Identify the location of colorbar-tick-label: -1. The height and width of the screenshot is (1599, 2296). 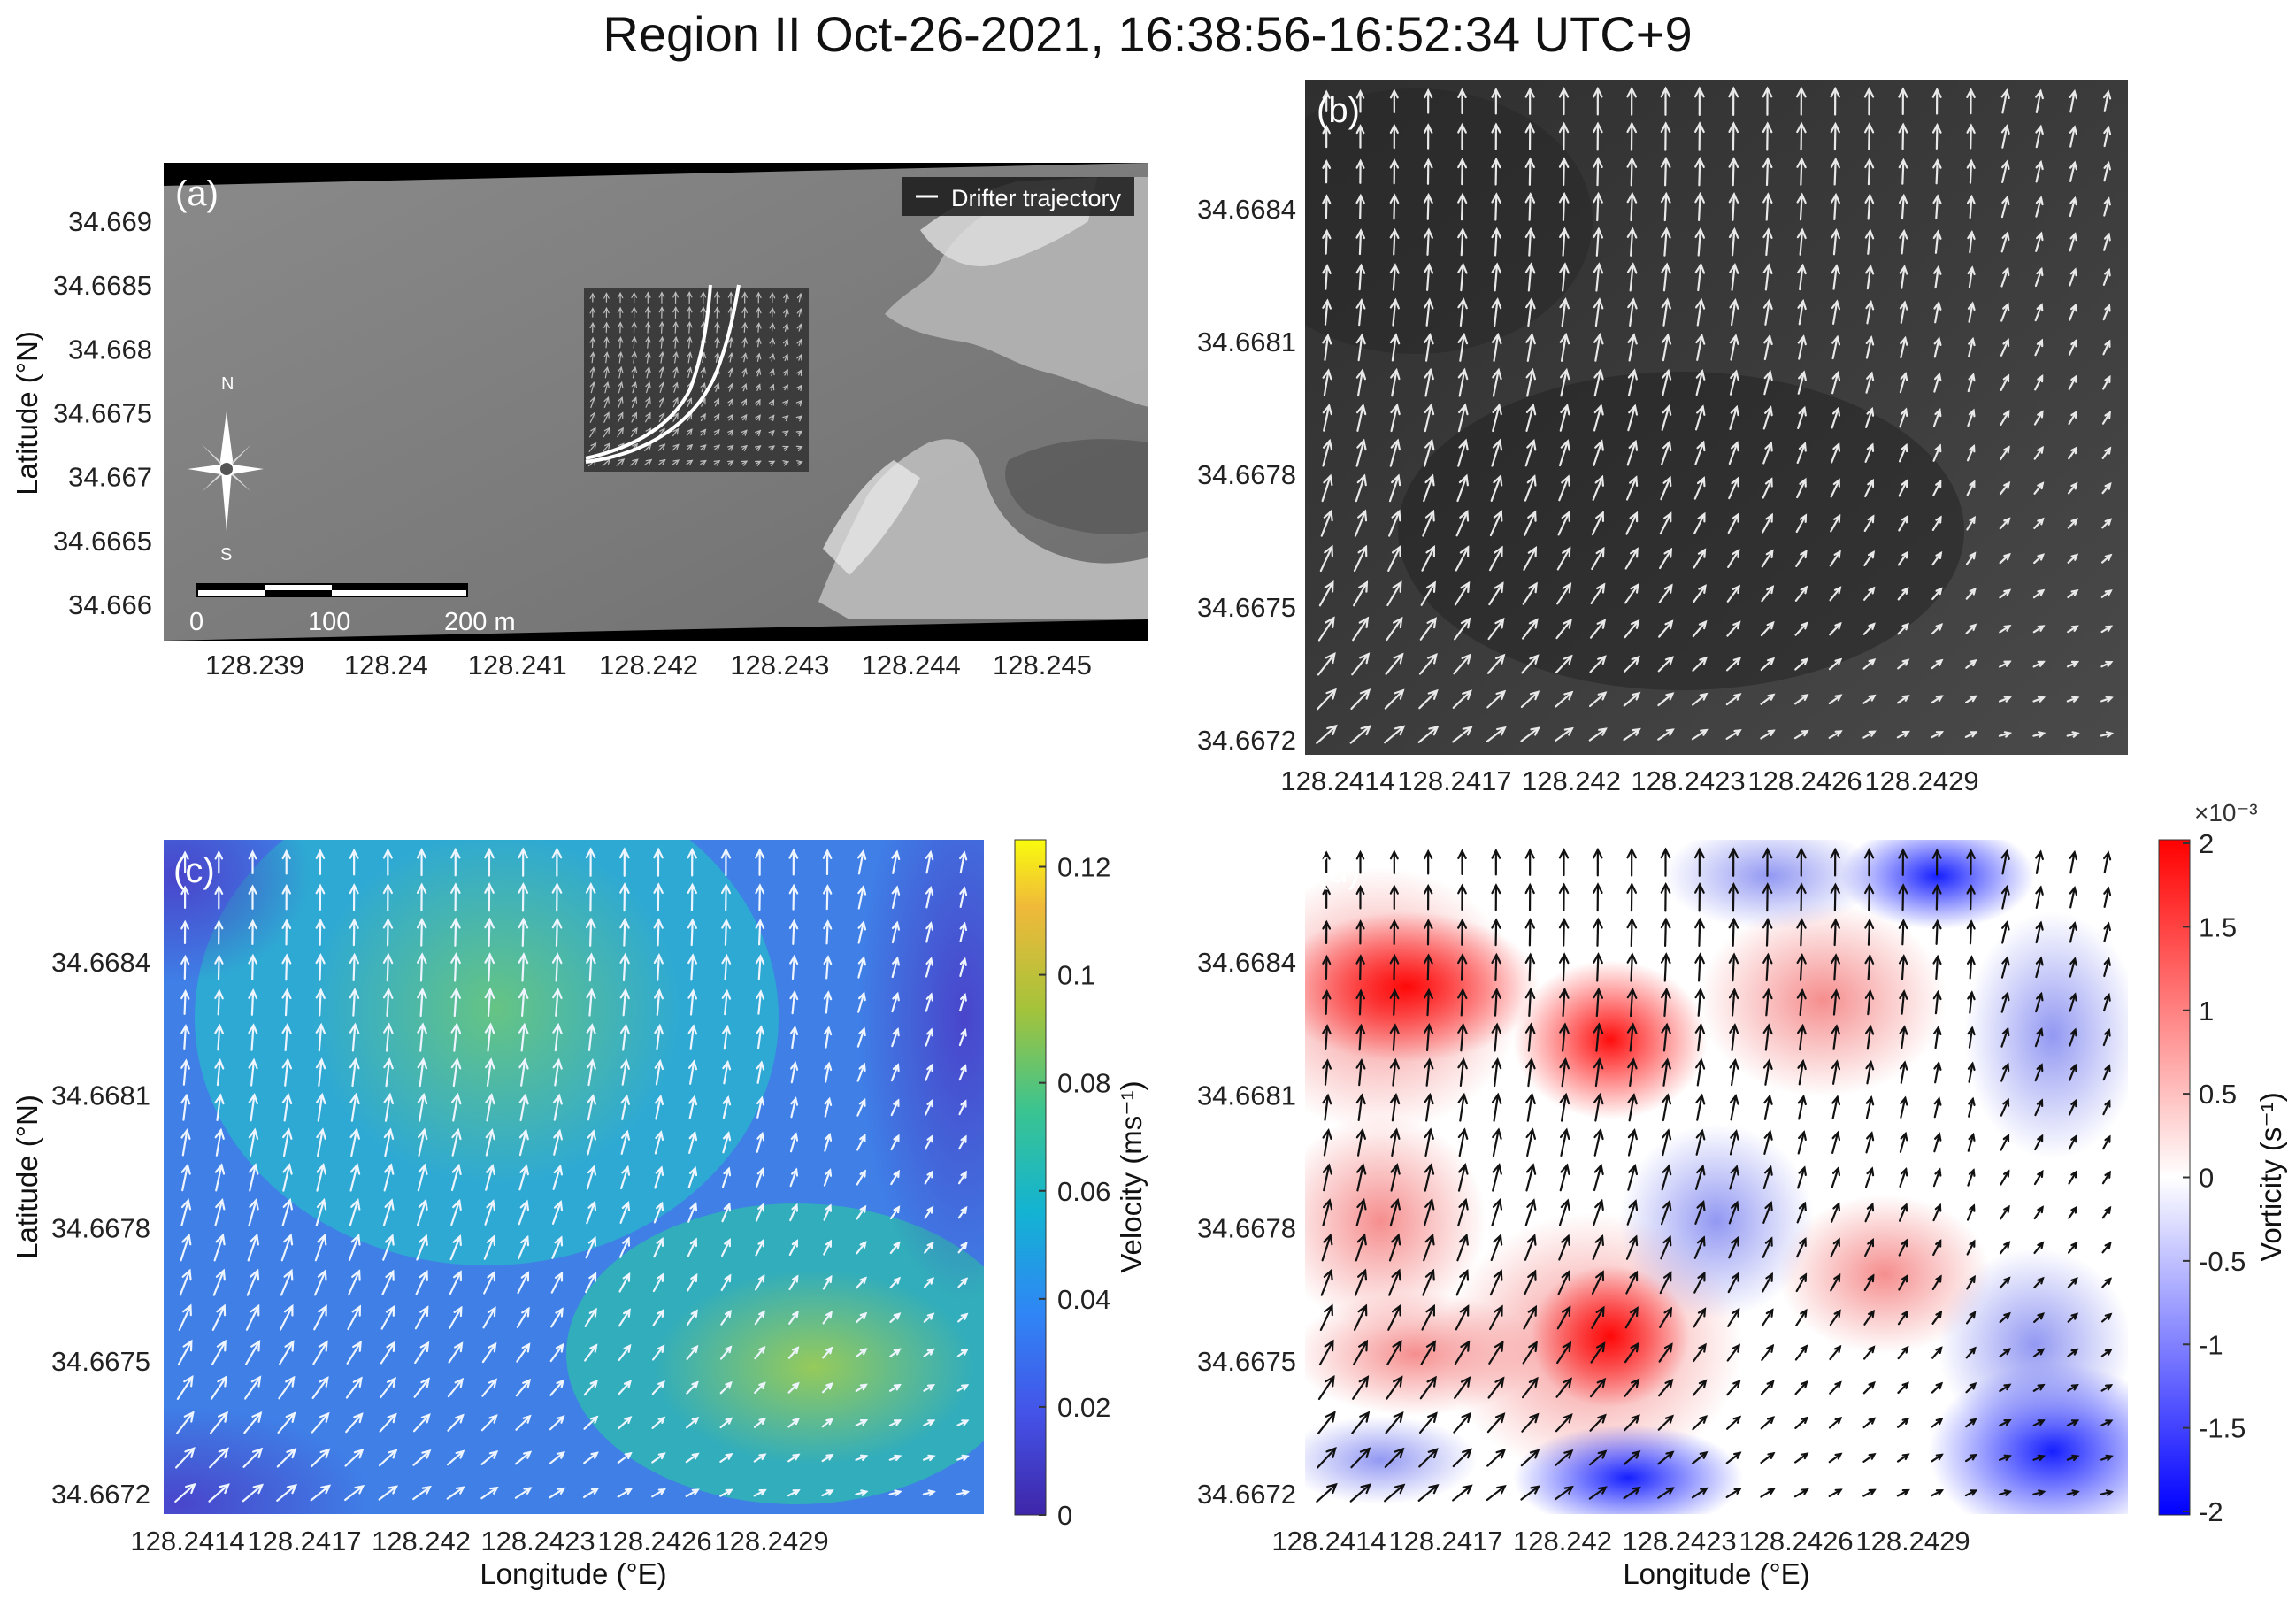
(2211, 1345).